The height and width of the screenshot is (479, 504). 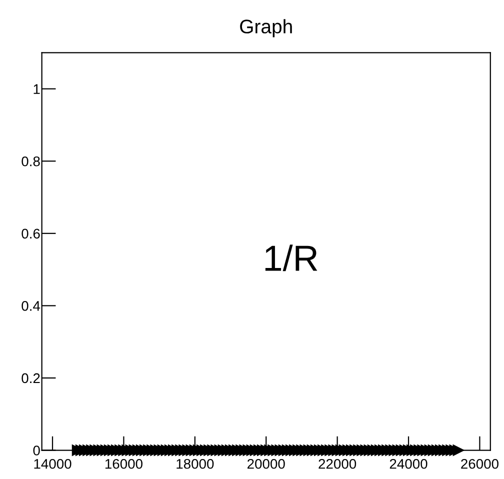 What do you see at coordinates (31, 378) in the screenshot?
I see `y-tick-label: 0.2` at bounding box center [31, 378].